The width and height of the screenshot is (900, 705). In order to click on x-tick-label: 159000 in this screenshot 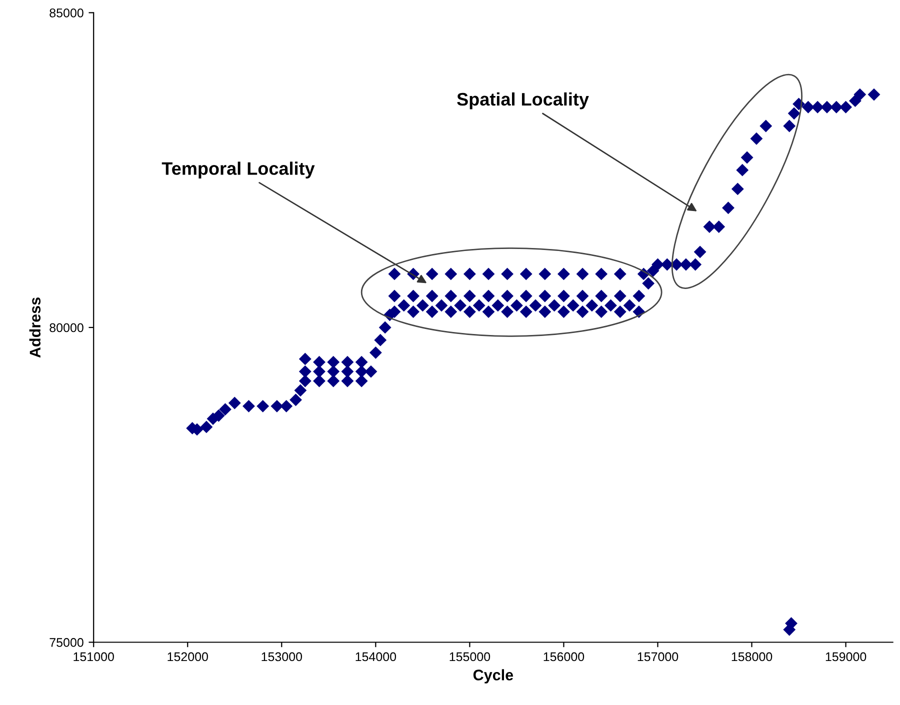, I will do `click(846, 657)`.